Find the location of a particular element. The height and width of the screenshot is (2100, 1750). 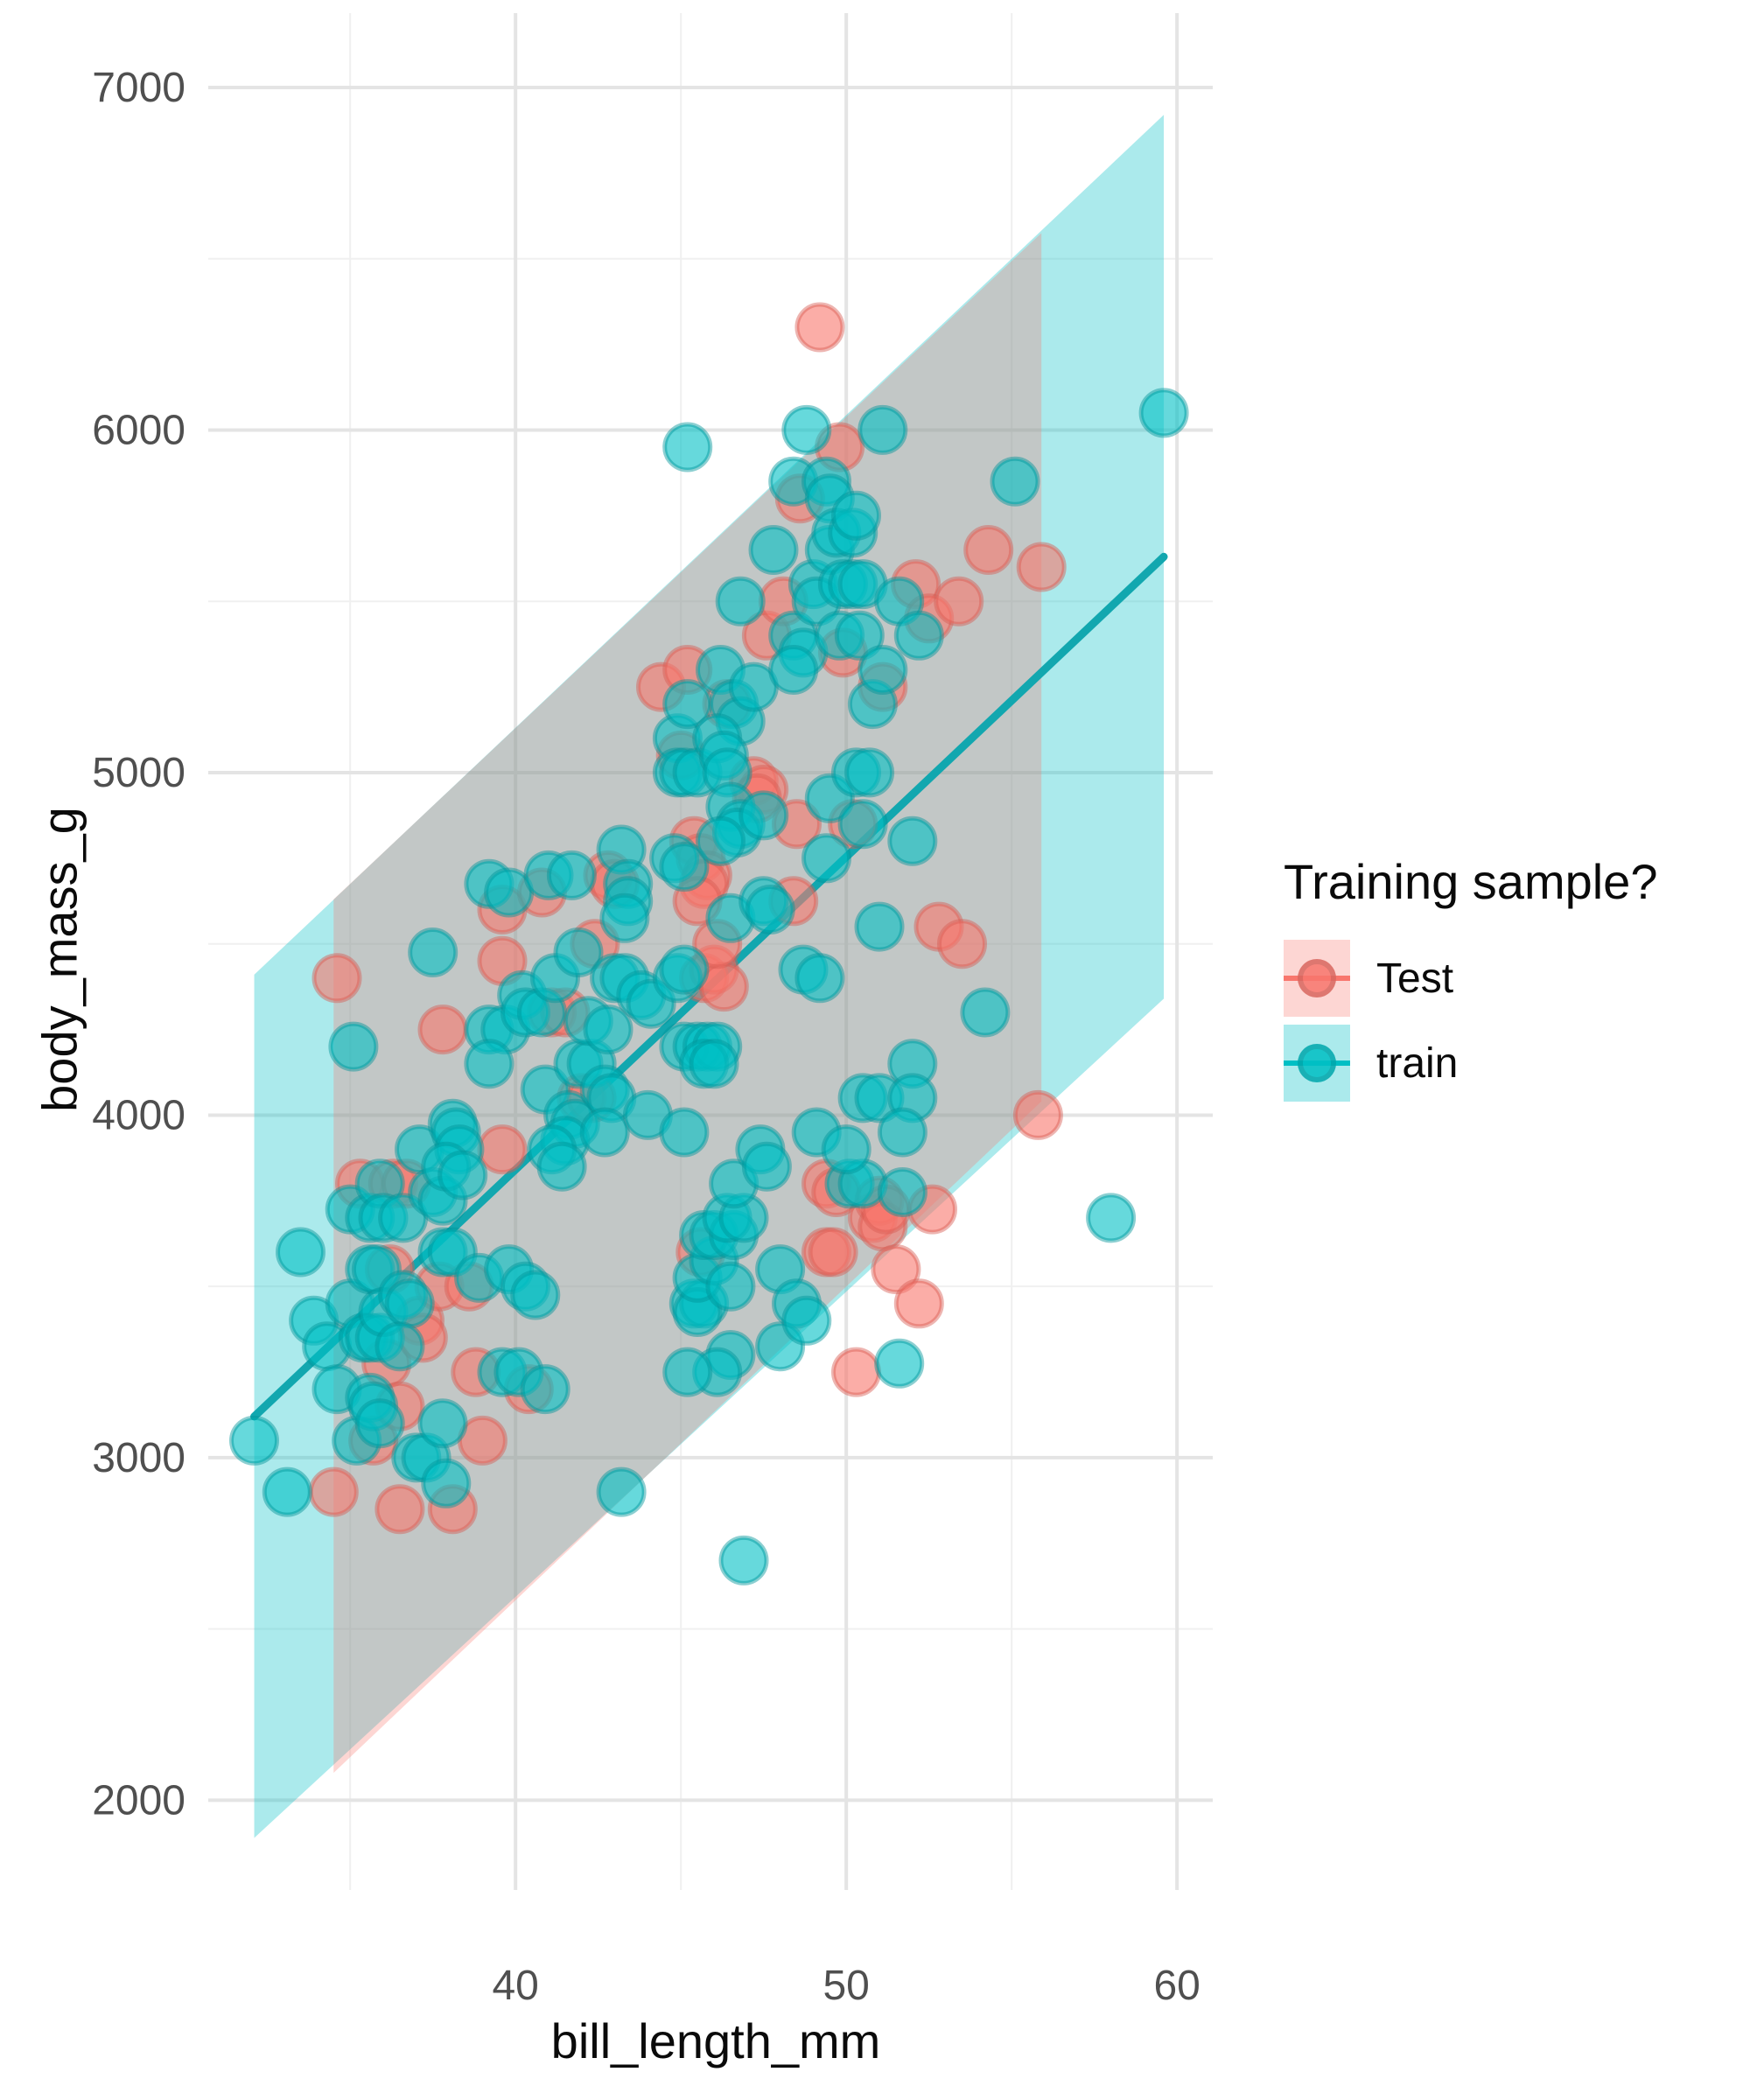

x-tick-label: 60 is located at coordinates (1176, 1986).